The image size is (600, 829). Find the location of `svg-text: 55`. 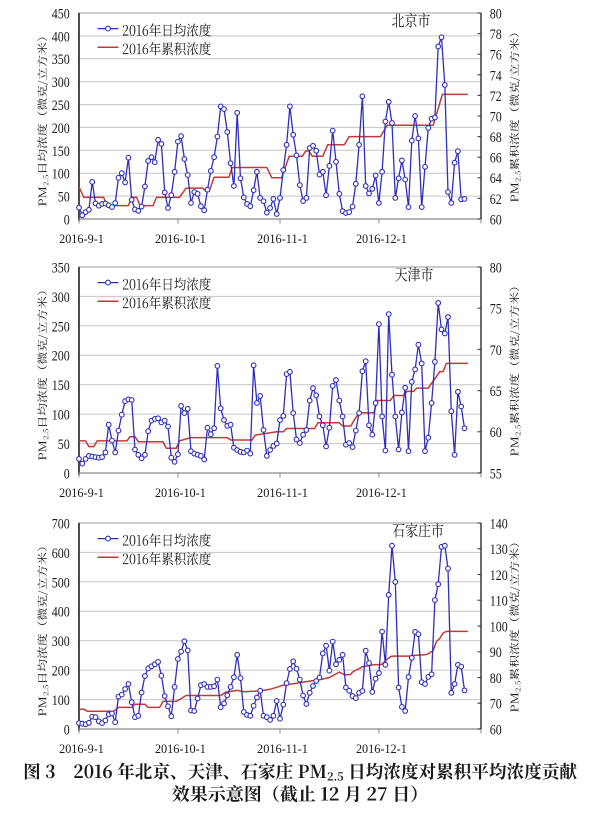

svg-text: 55 is located at coordinates (496, 474).